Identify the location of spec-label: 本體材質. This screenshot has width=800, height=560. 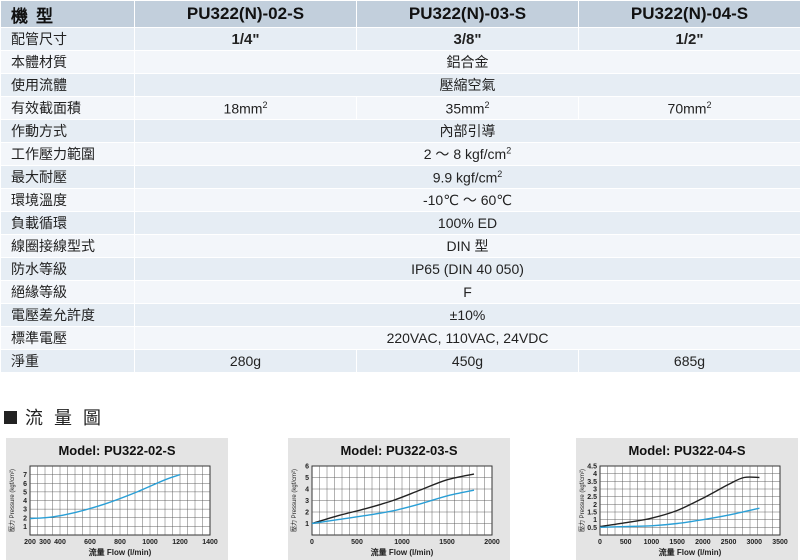
(67, 62).